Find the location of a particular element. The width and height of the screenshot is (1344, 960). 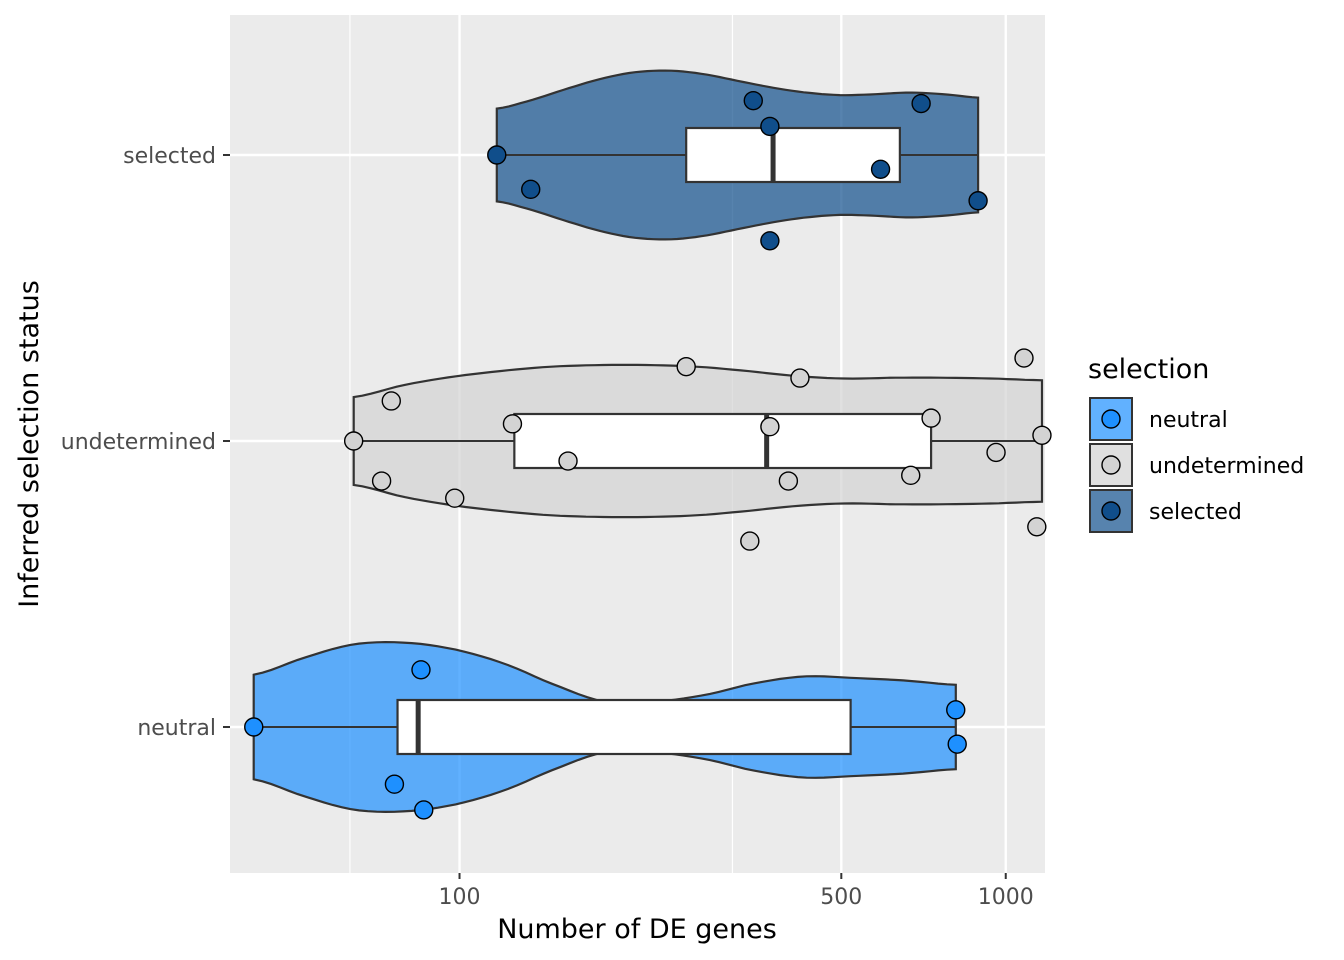

legend: selection neutral undetermined selected is located at coordinates (1196, 443).